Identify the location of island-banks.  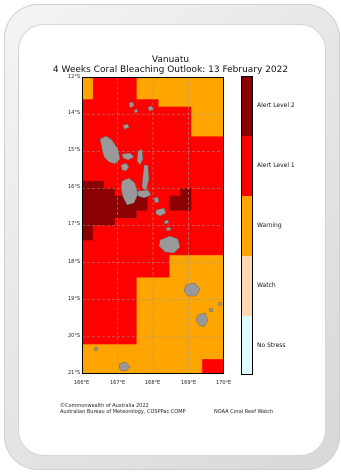
(150, 108).